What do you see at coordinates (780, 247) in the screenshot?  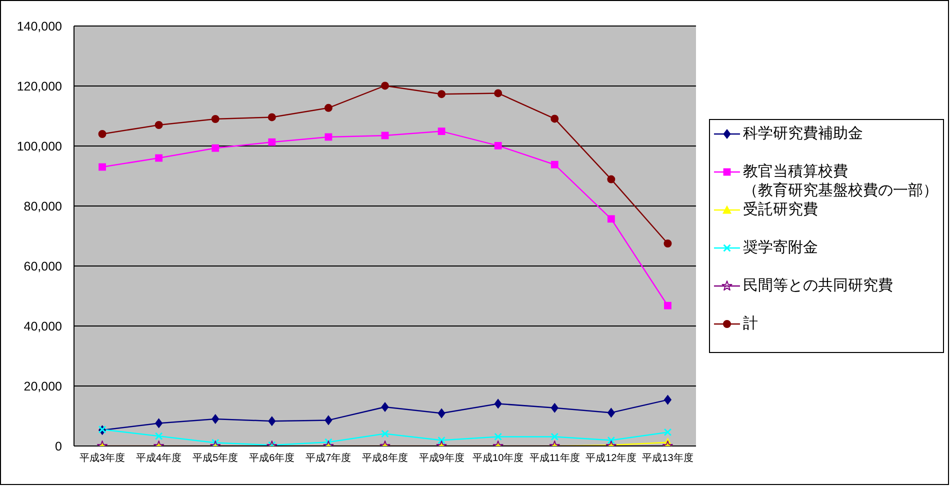 I see `legend-label: 奨学寄附金` at bounding box center [780, 247].